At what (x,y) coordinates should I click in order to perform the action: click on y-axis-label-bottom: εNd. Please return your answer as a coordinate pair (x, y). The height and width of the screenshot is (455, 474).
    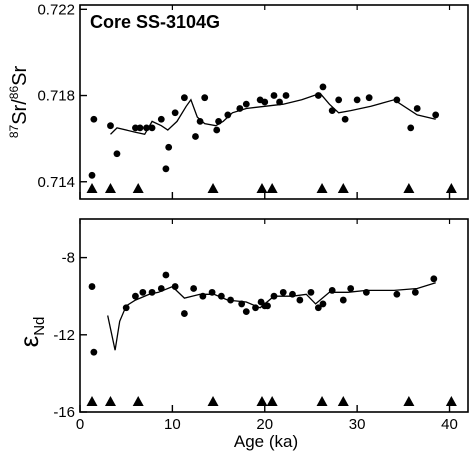
    Looking at the image, I should click on (31, 332).